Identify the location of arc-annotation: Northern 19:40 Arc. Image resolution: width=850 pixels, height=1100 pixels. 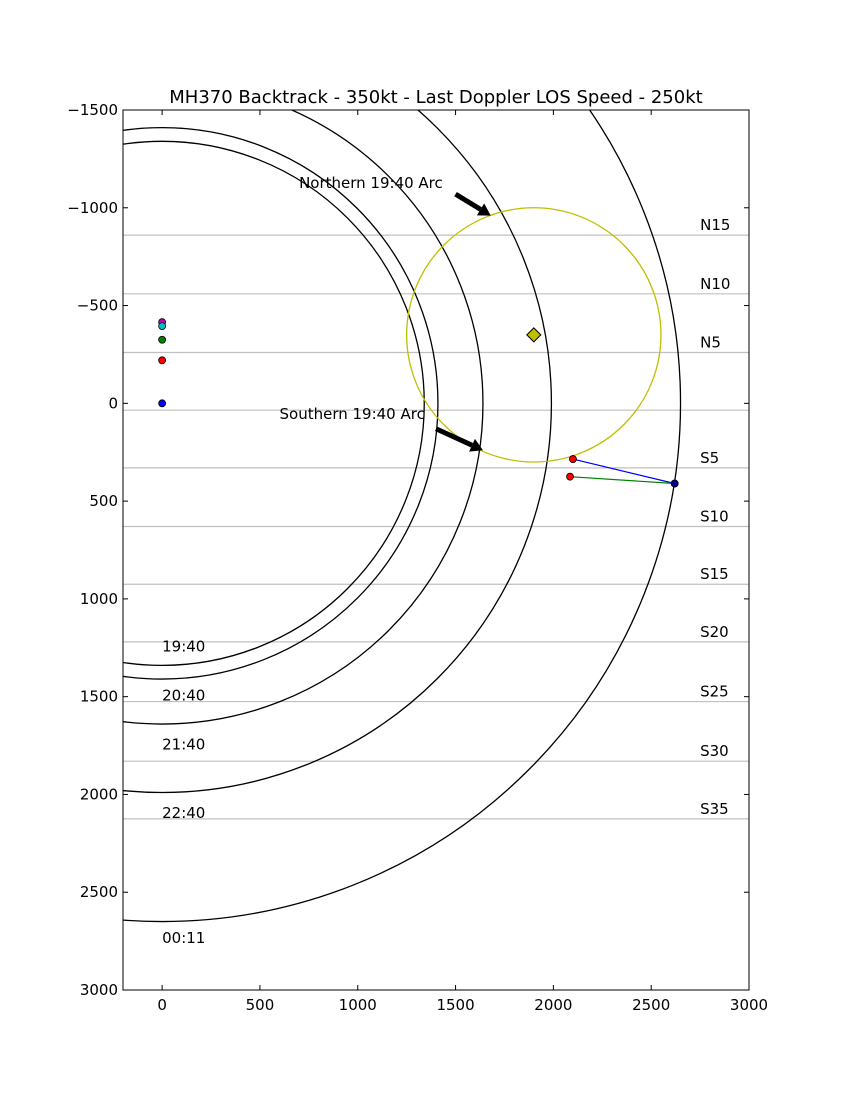
(371, 183).